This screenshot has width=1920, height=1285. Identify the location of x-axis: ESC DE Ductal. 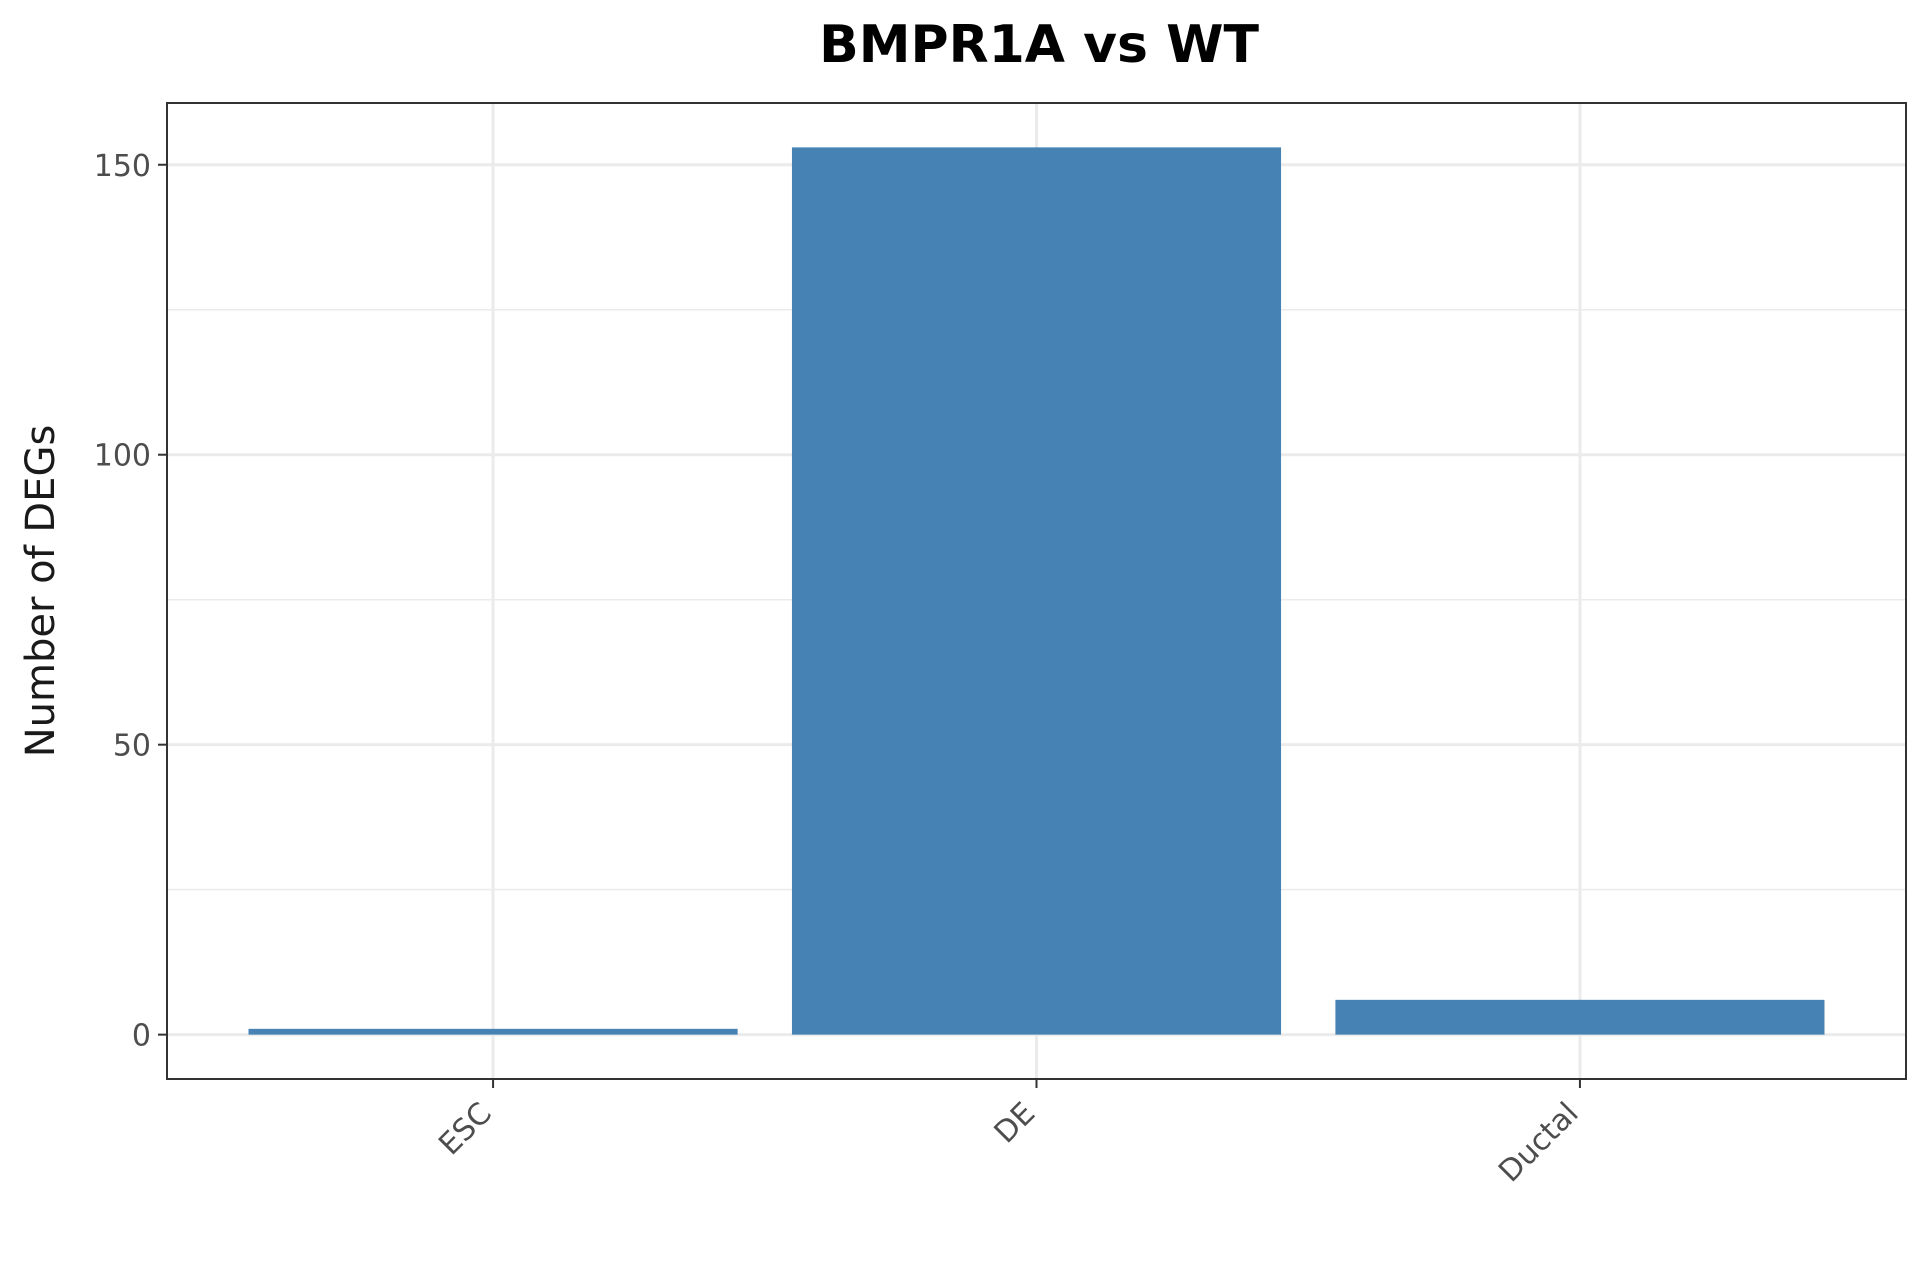
(1009, 1134).